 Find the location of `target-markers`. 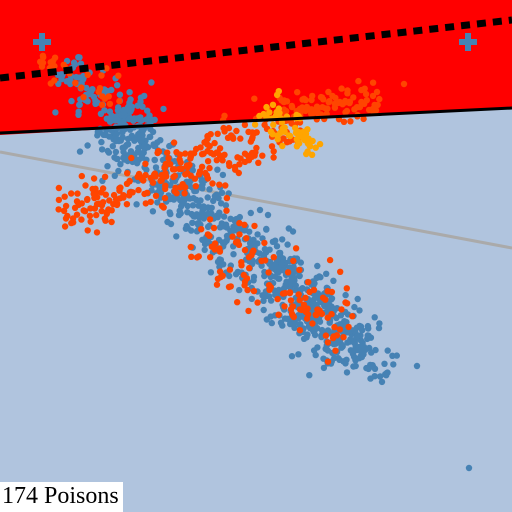

target-markers is located at coordinates (255, 42).